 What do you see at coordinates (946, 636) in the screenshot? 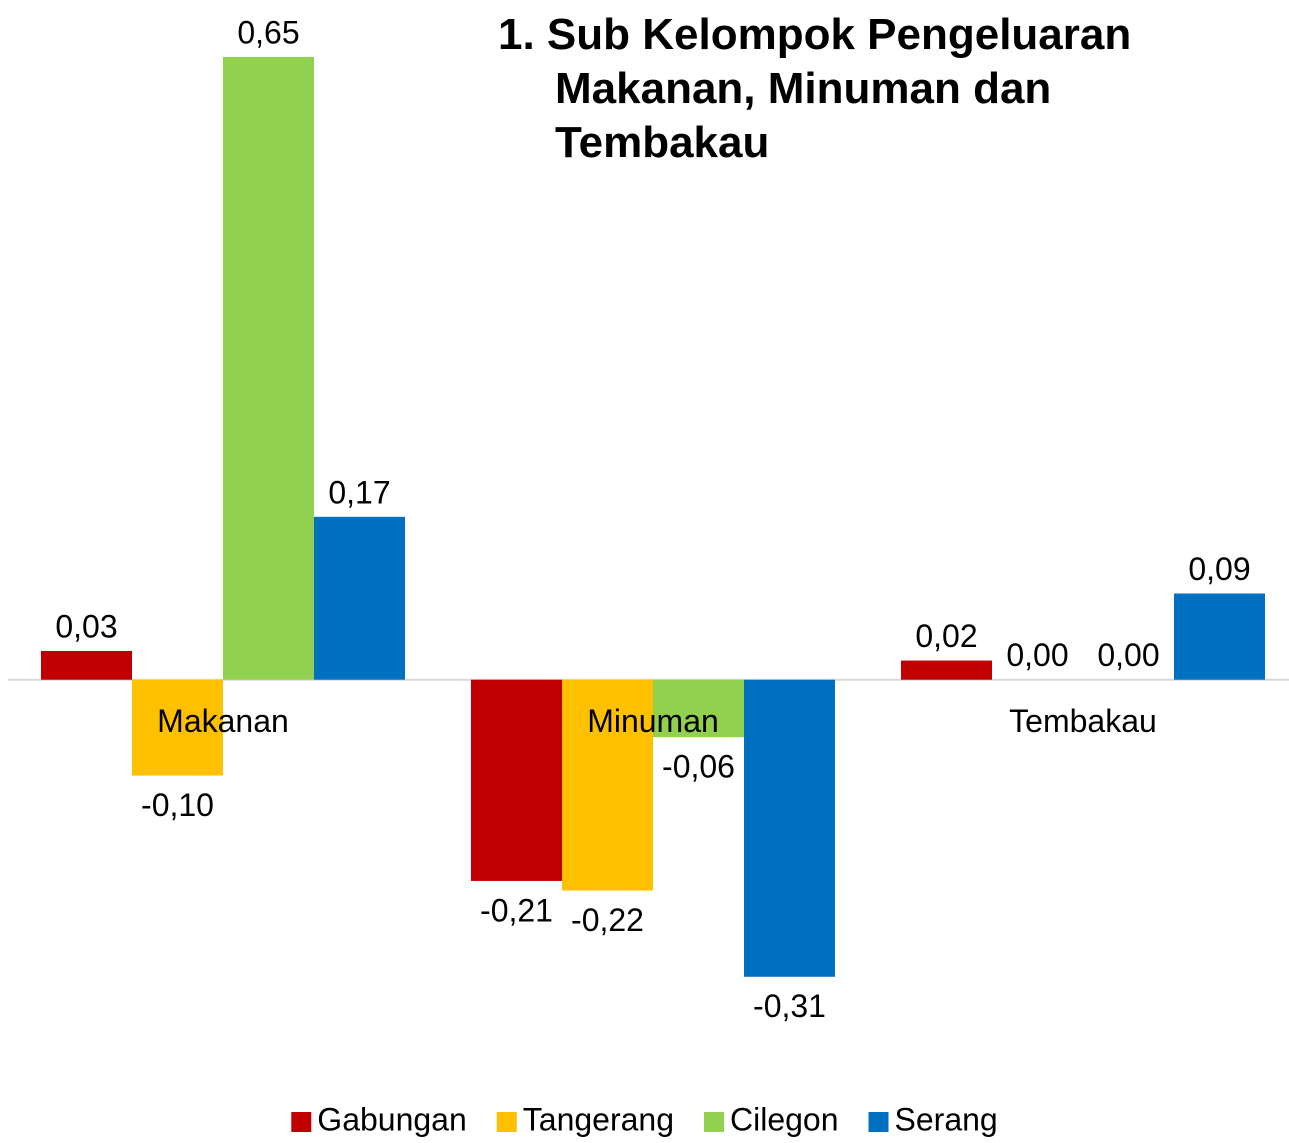
I see `data-label: 0,02` at bounding box center [946, 636].